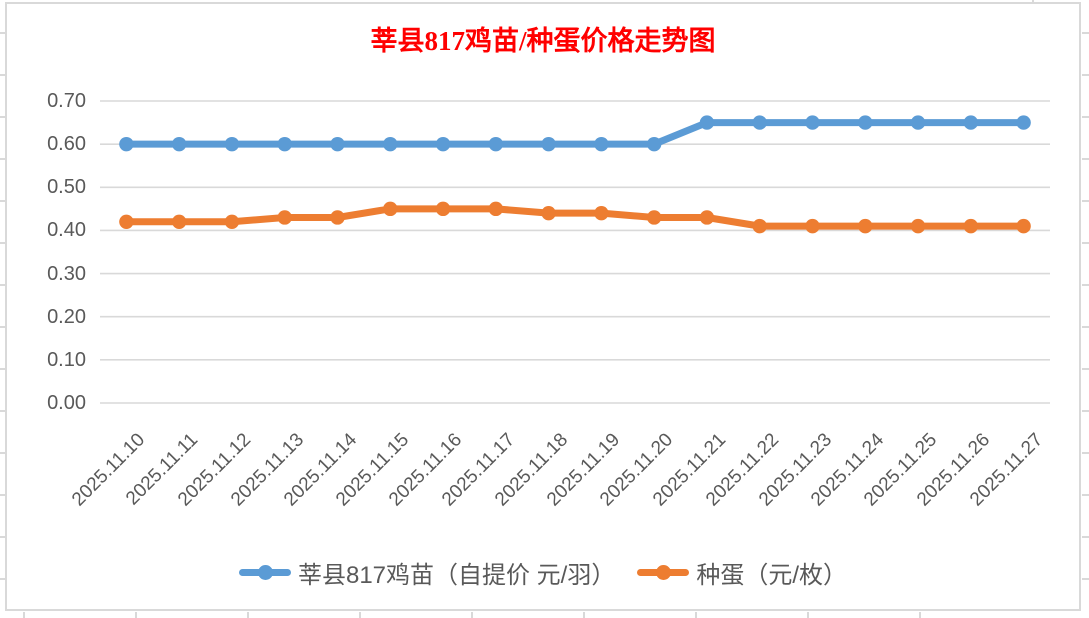 Image resolution: width=1089 pixels, height=618 pixels. Describe the element at coordinates (772, 575) in the screenshot. I see `legend-label: 种蛋（元/枚）` at that location.